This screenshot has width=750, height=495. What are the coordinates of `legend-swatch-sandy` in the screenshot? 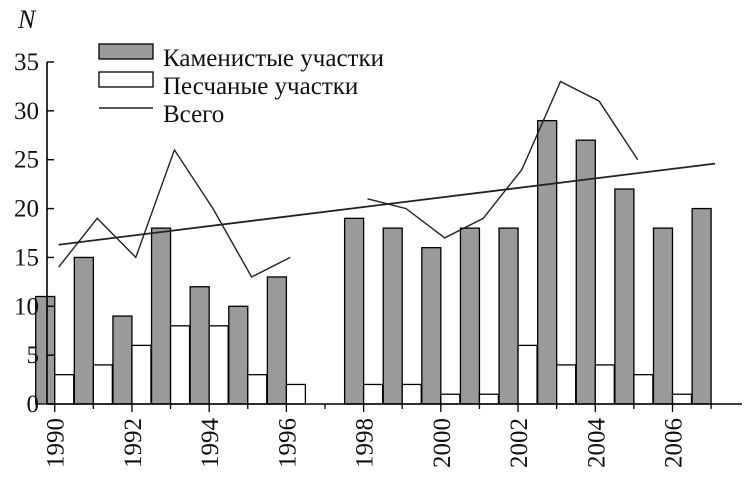 It's located at (126, 79).